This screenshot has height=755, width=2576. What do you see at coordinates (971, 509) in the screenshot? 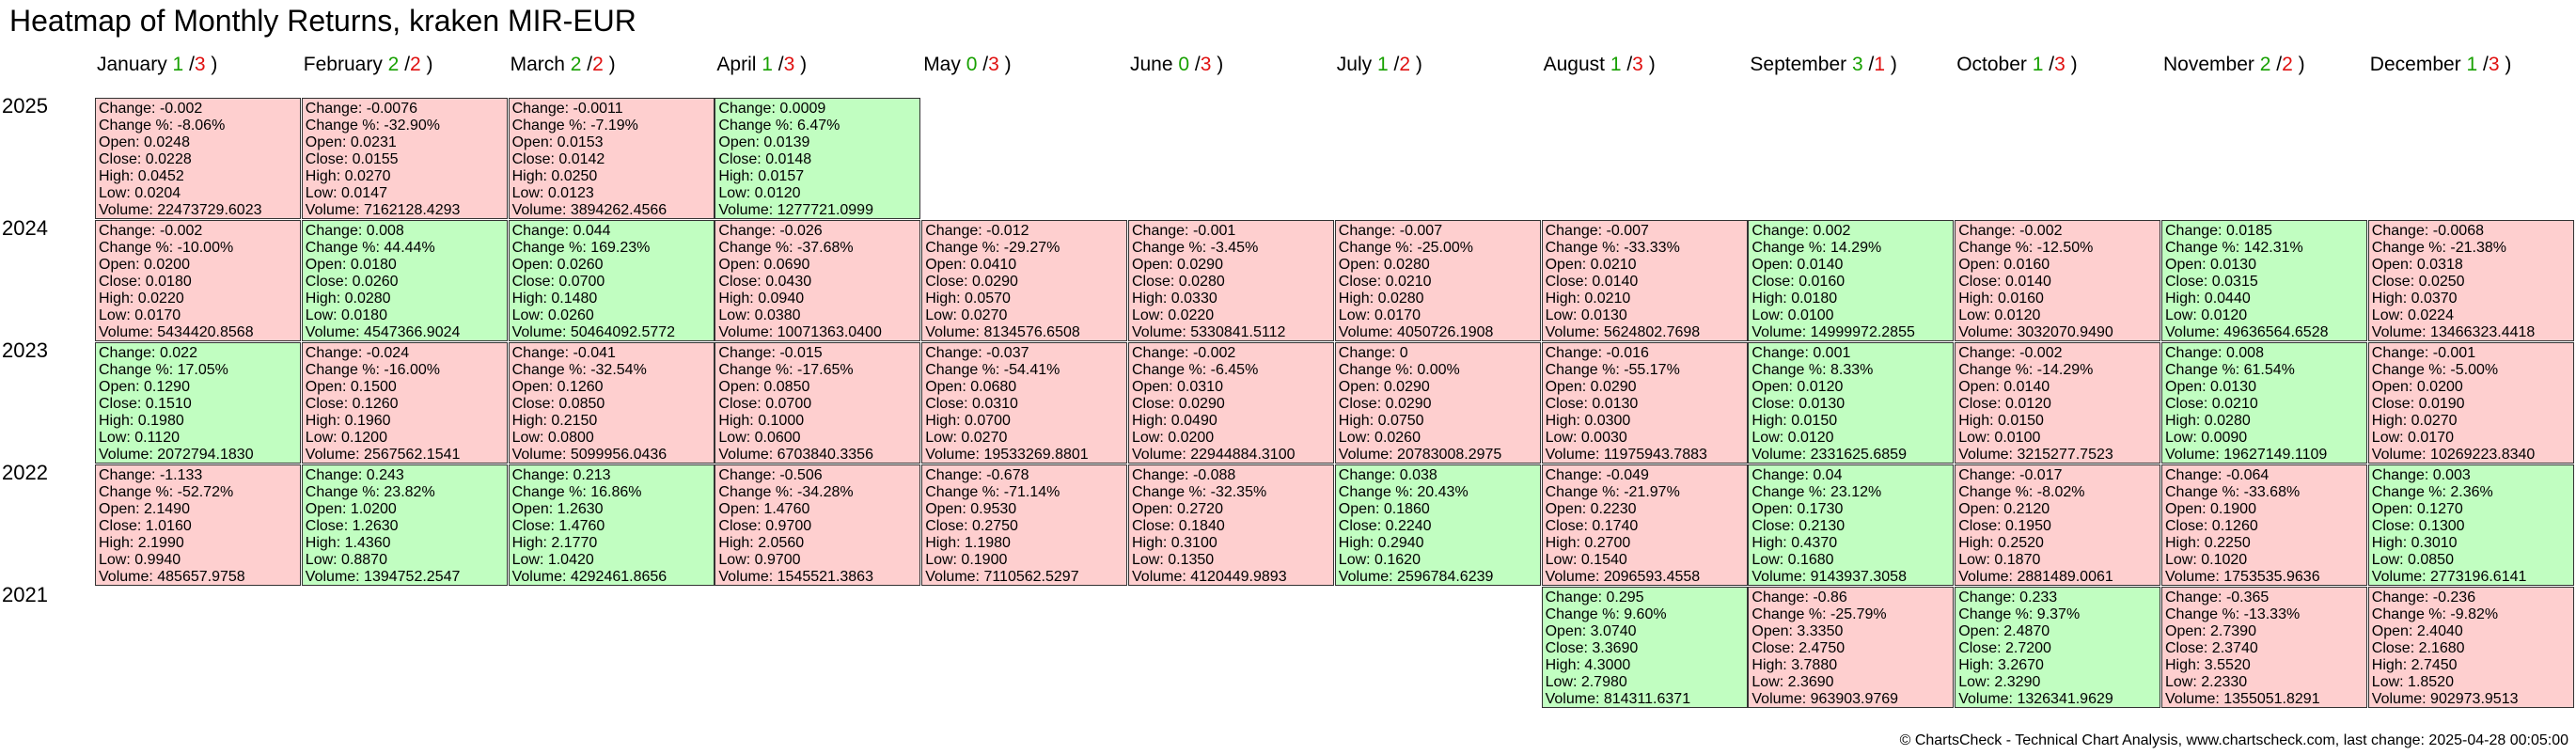
I see `cell-open: Open: 0.9530` at bounding box center [971, 509].